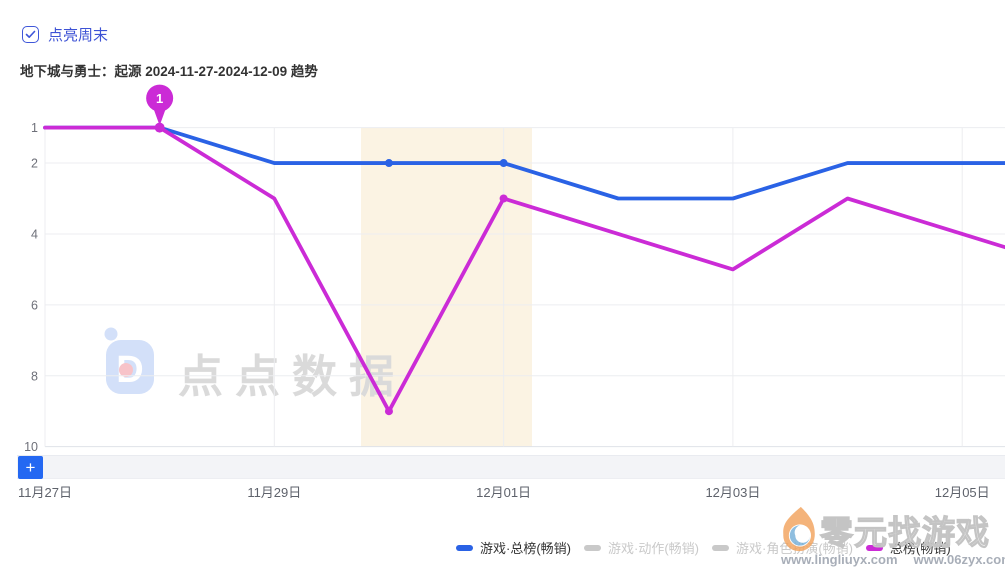 The image size is (1005, 570). I want to click on y-axis-label: 4, so click(34, 234).